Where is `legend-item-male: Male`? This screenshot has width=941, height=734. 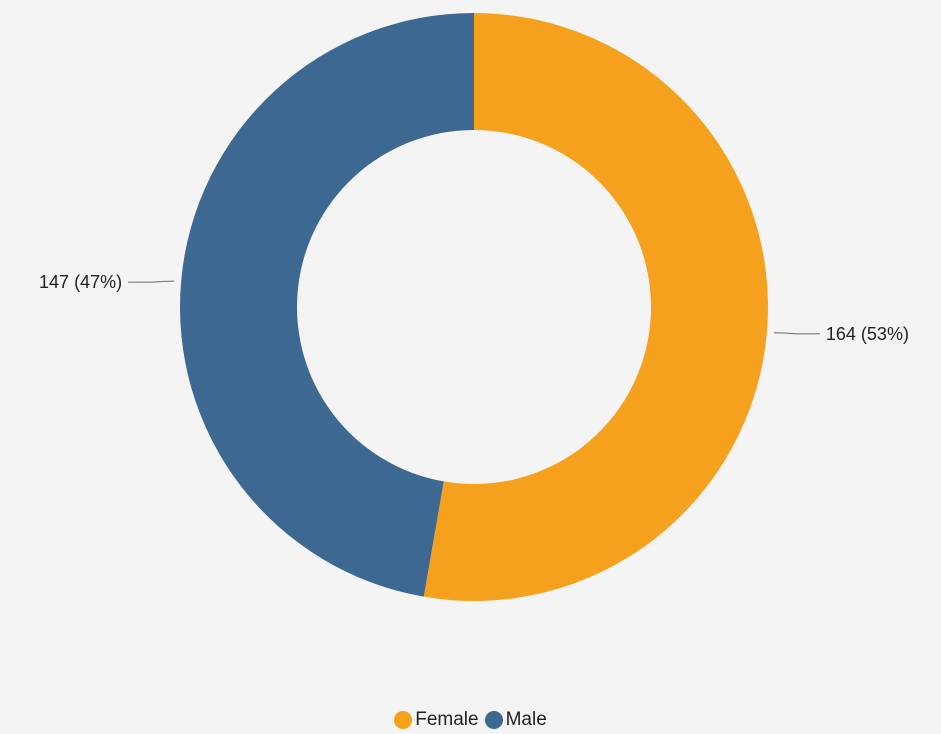 legend-item-male: Male is located at coordinates (515, 720).